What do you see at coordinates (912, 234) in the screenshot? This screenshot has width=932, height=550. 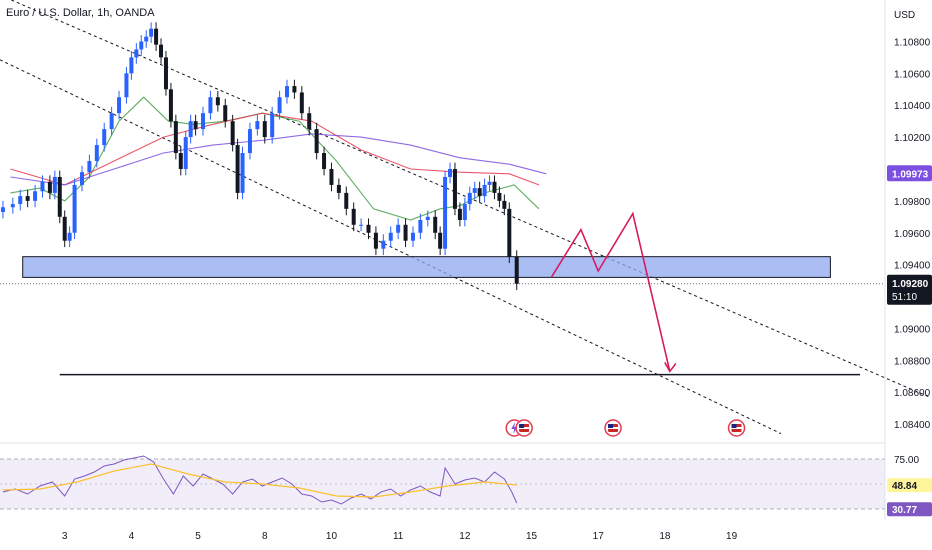 I see `price-tick-label: 1.09600` at bounding box center [912, 234].